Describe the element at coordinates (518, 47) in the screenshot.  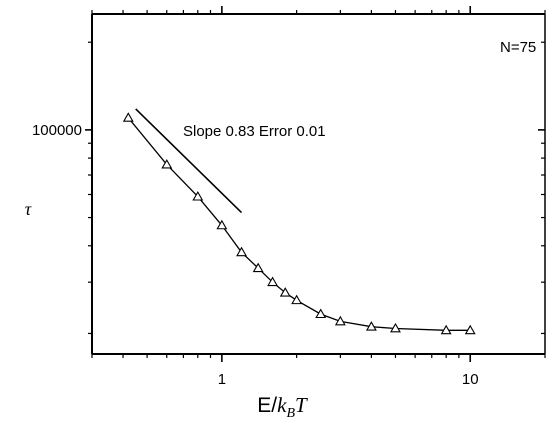
I see `annotation-n: N=75` at that location.